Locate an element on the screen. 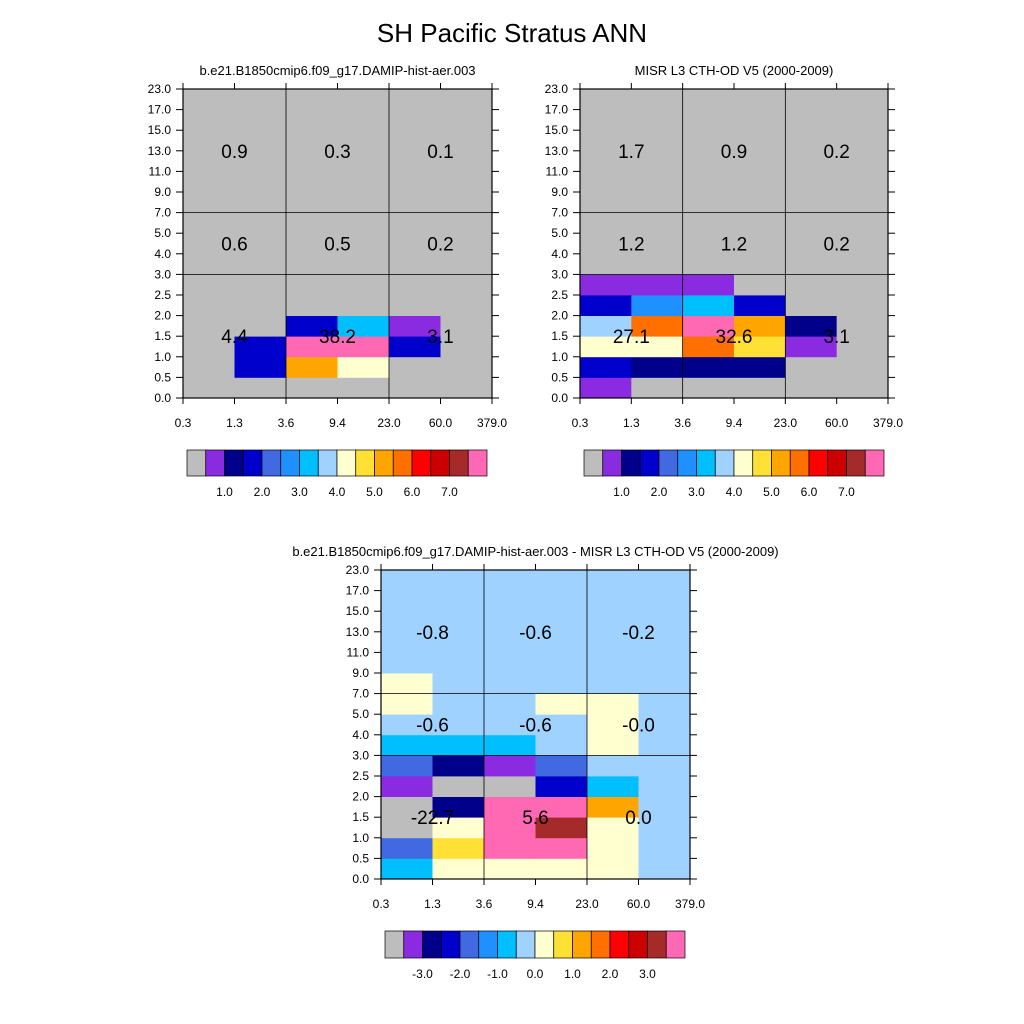  colorbar-label: 4.0 is located at coordinates (734, 492).